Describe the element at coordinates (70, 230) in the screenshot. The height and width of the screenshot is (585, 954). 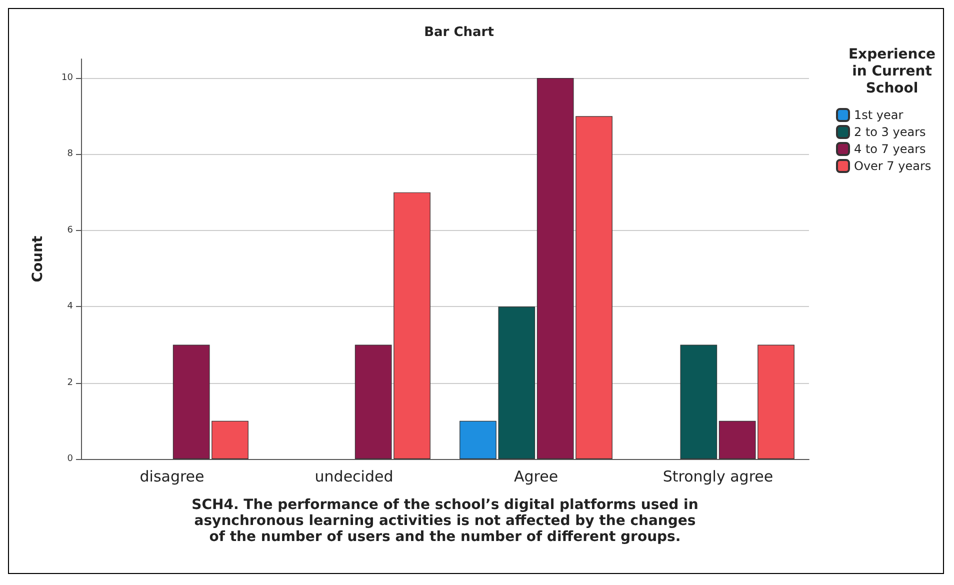
I see `y-tick-label: 6` at that location.